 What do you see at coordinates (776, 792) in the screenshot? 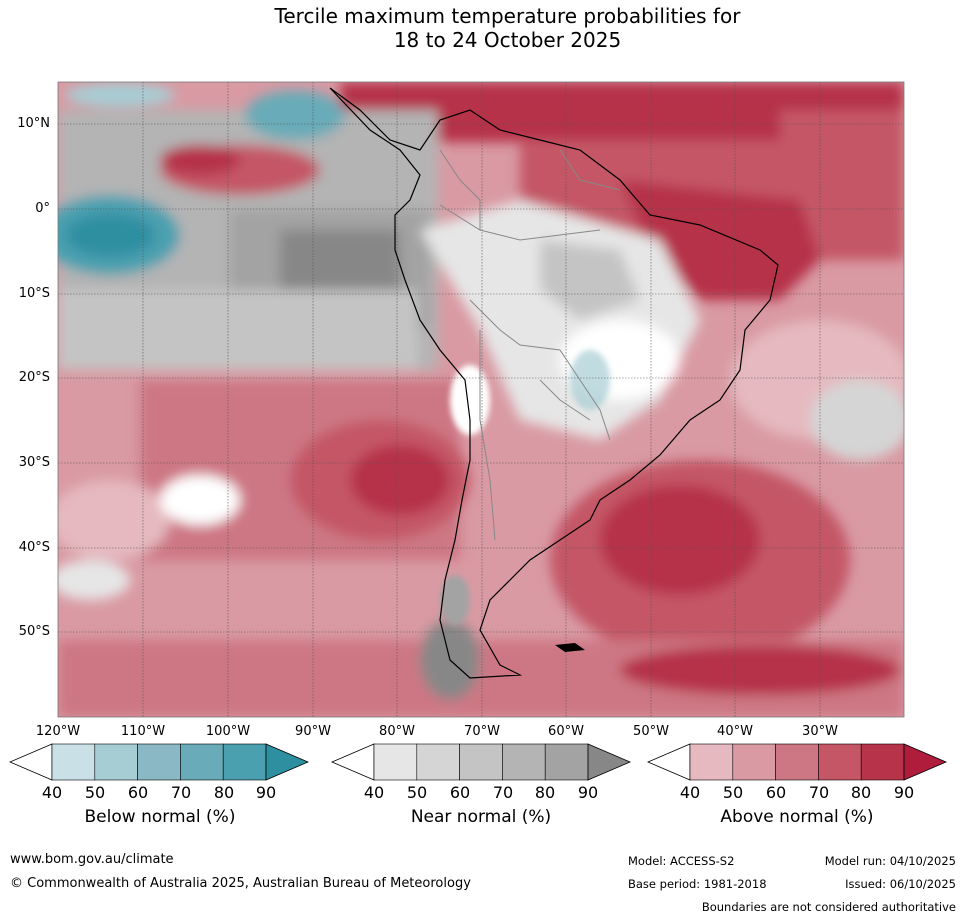
I see `legend-above-tick: 60` at bounding box center [776, 792].